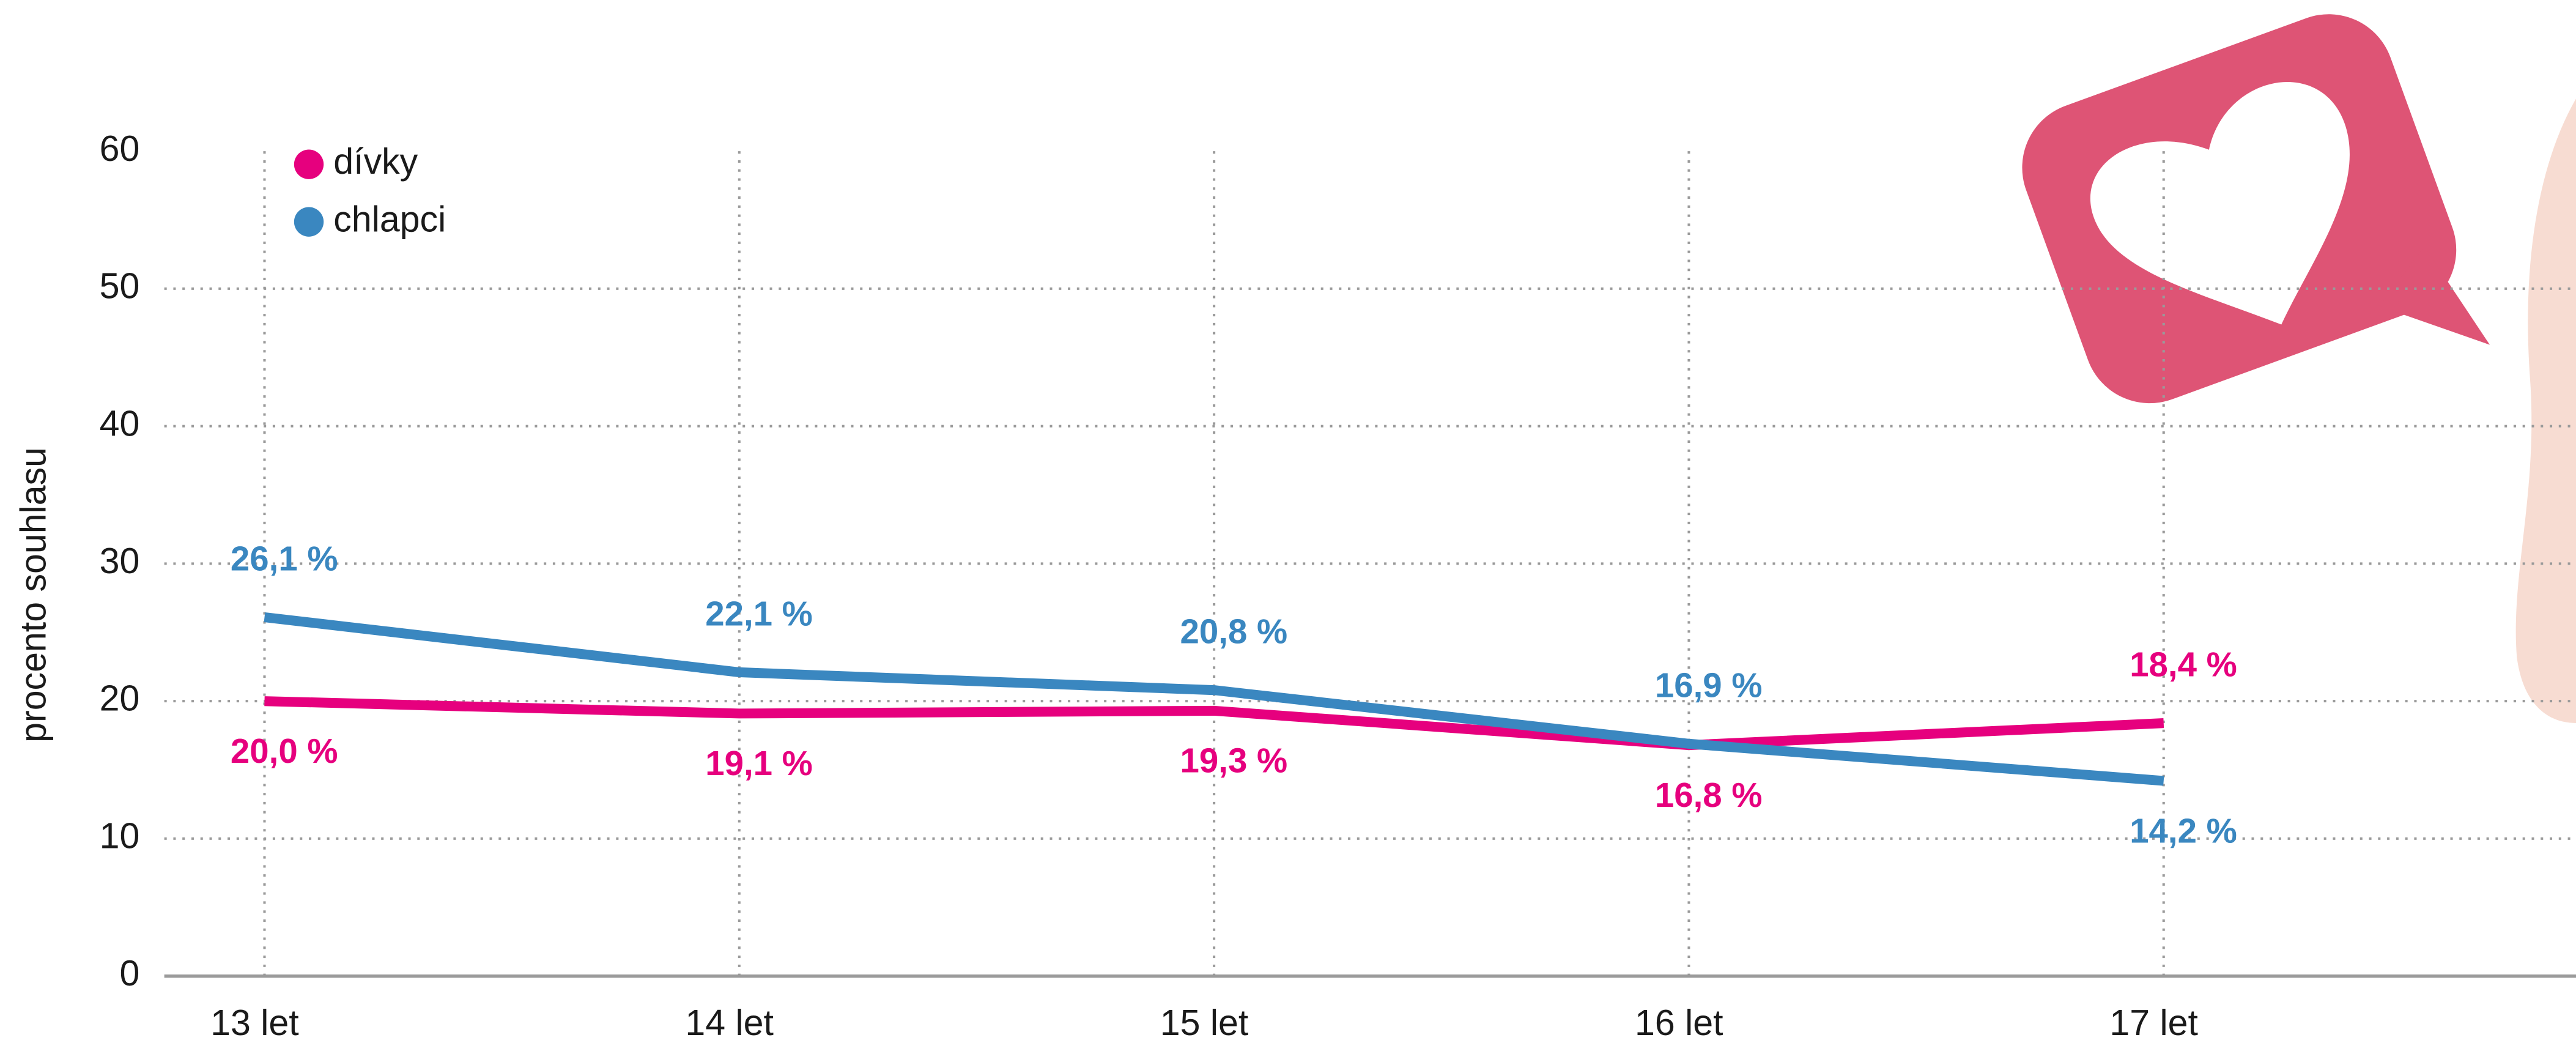 This screenshot has height=1043, width=2576. I want to click on heart-bubble, so click(2256, 209).